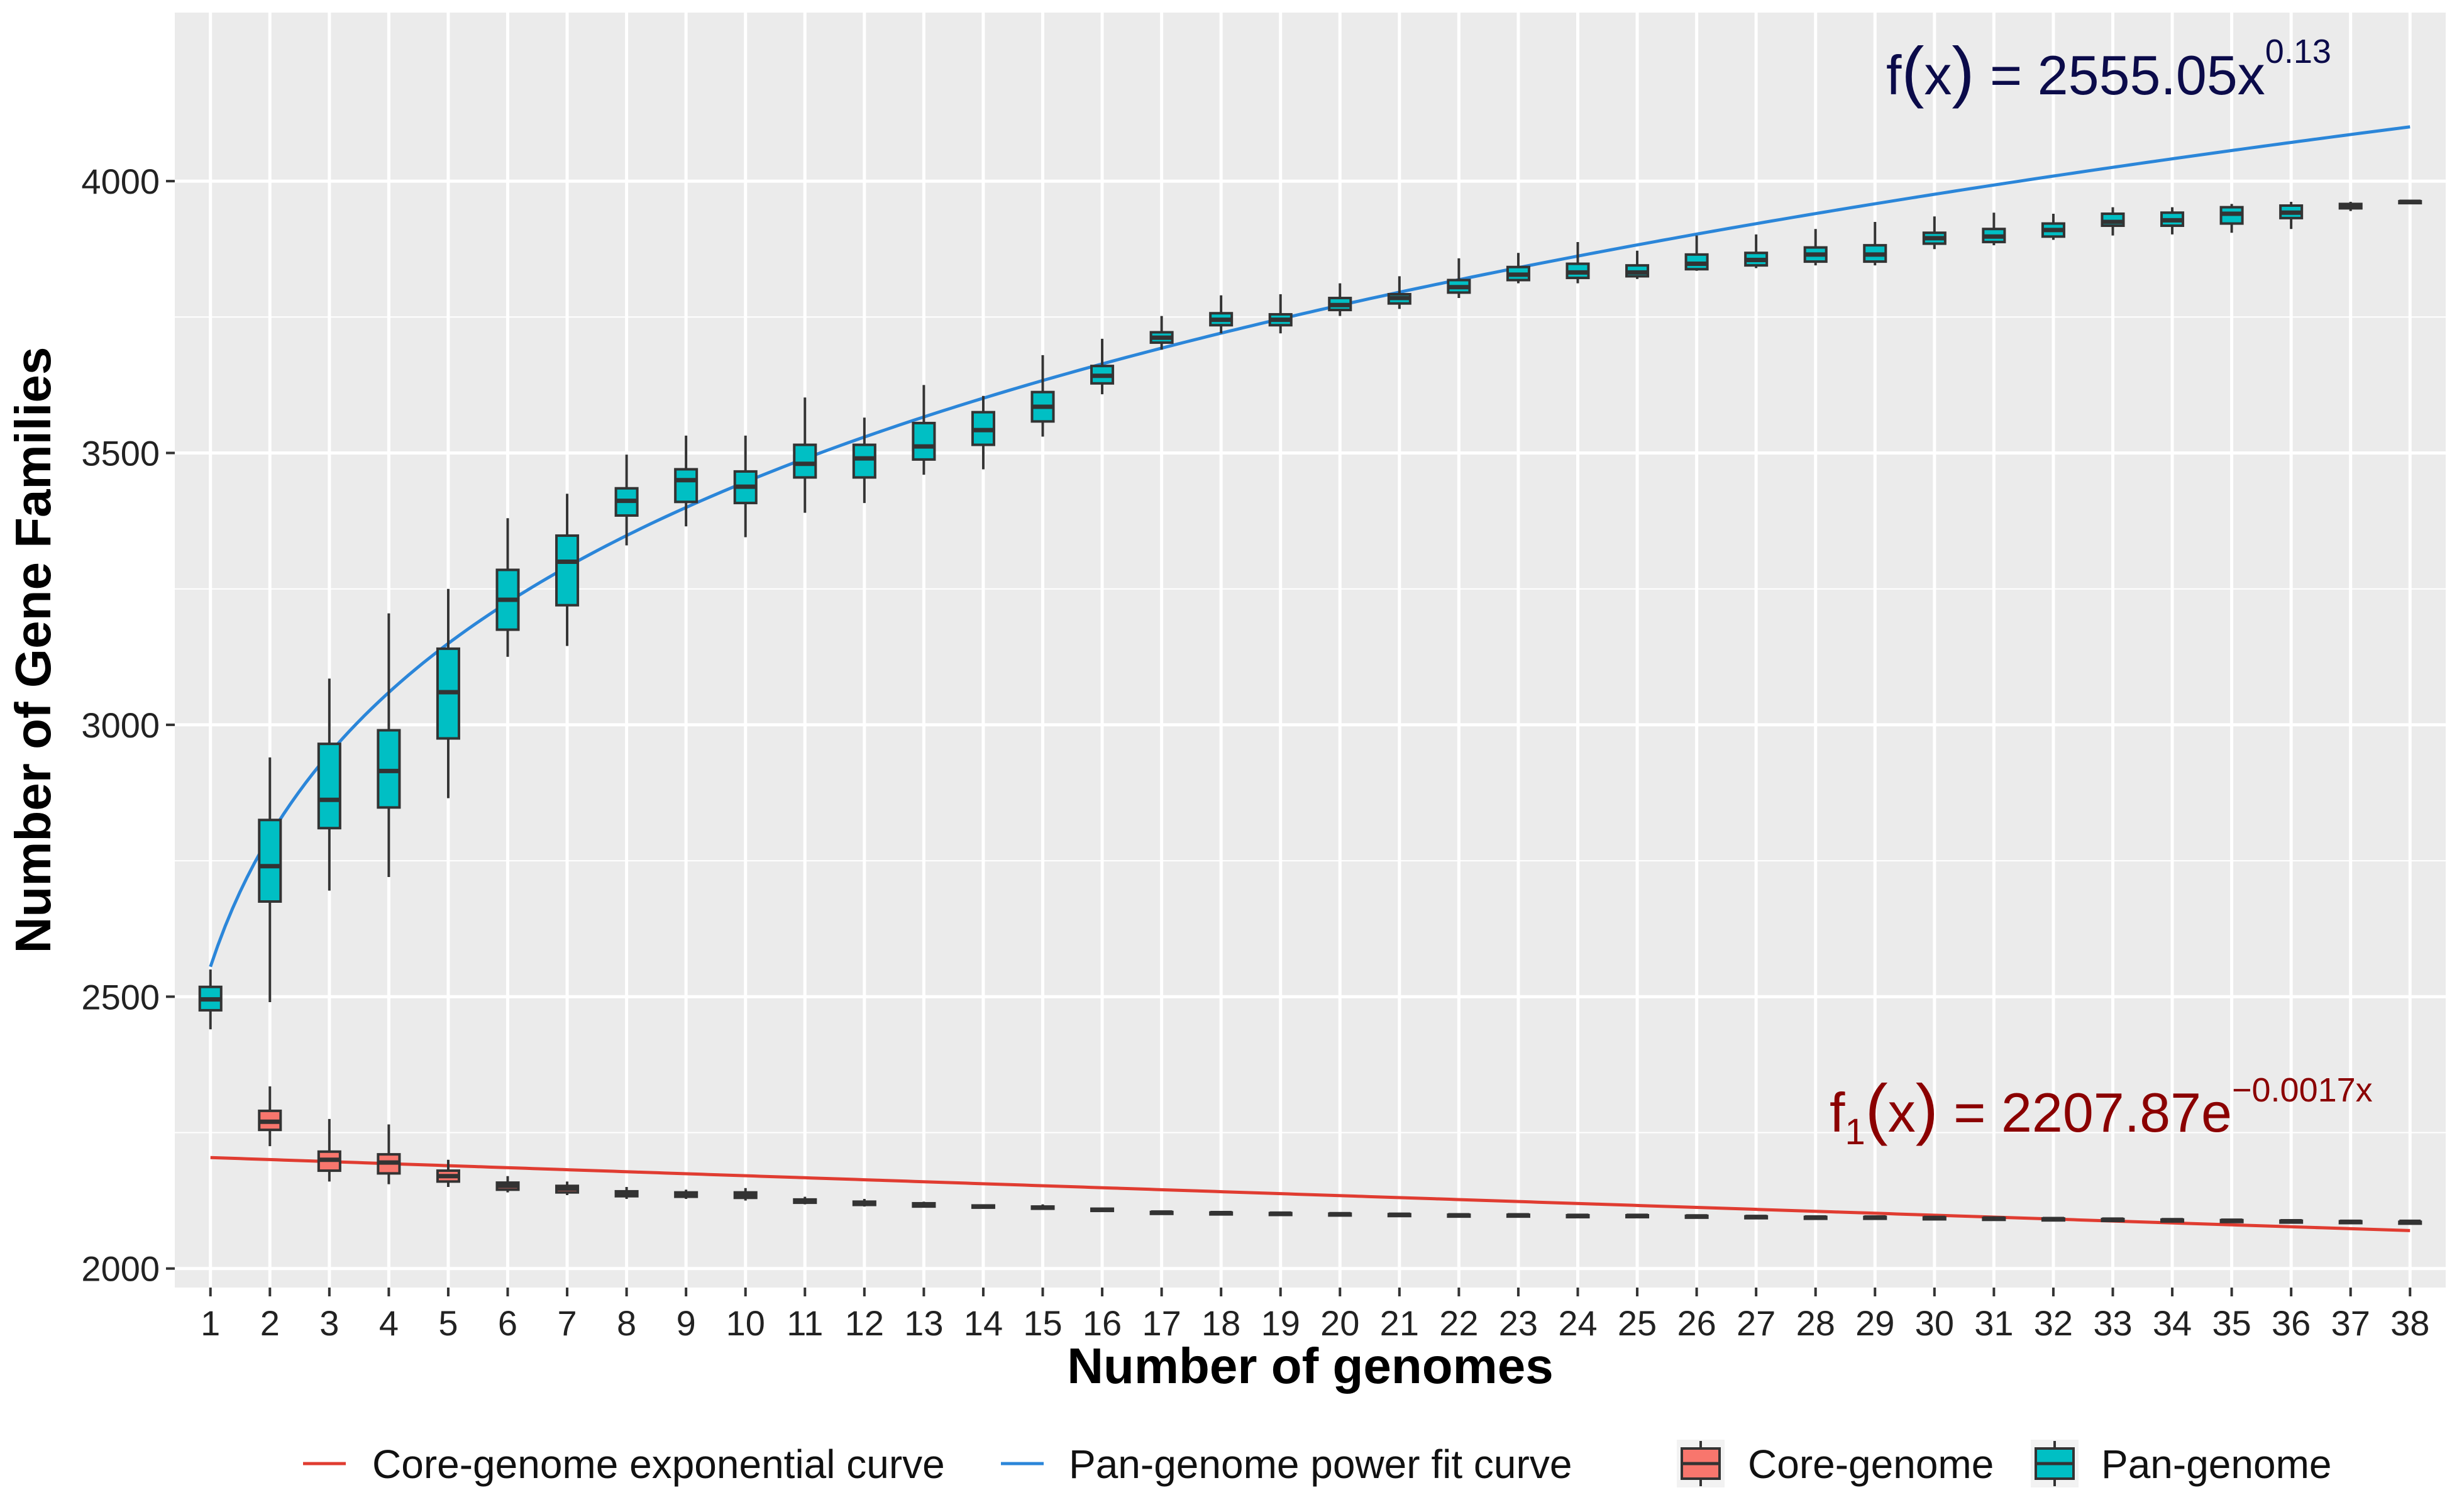  What do you see at coordinates (2291, 1323) in the screenshot?
I see `x-tick-label: 36` at bounding box center [2291, 1323].